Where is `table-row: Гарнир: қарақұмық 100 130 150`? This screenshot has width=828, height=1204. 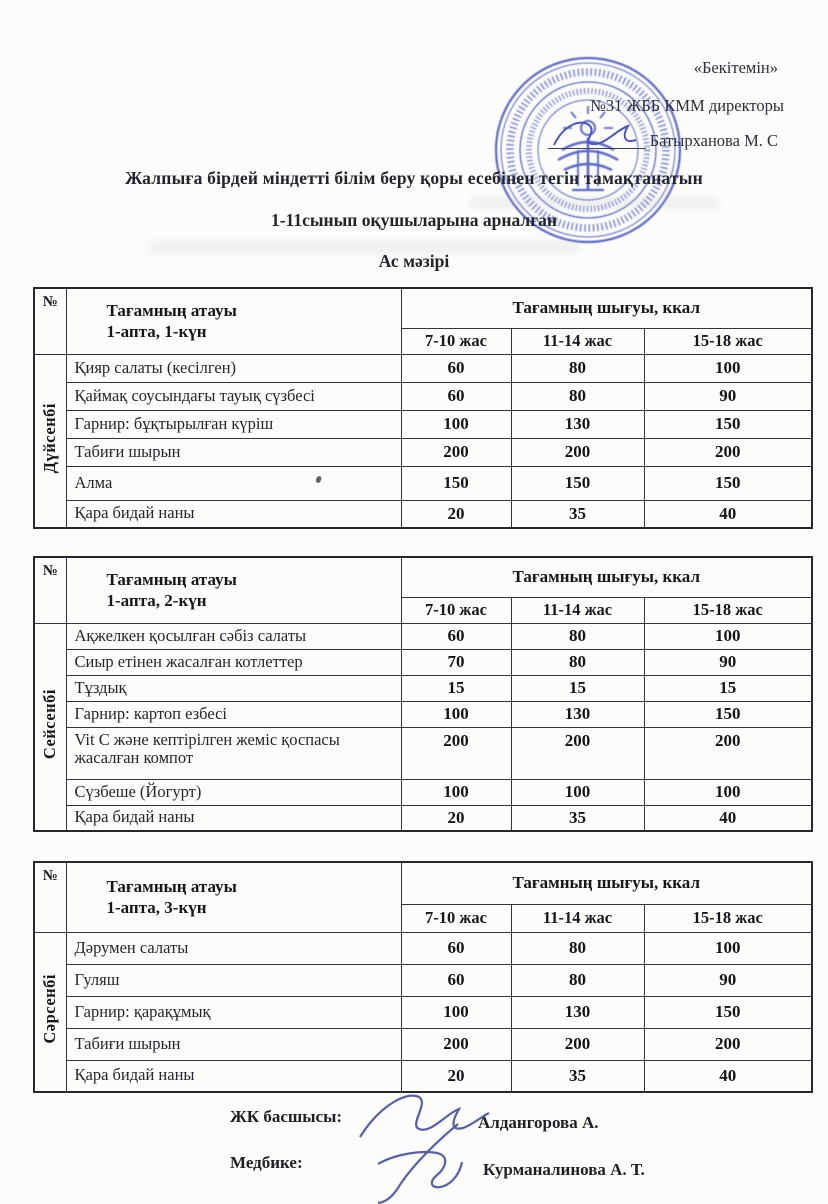
table-row: Гарнир: қарақұмық 100 130 150 is located at coordinates (423, 1012).